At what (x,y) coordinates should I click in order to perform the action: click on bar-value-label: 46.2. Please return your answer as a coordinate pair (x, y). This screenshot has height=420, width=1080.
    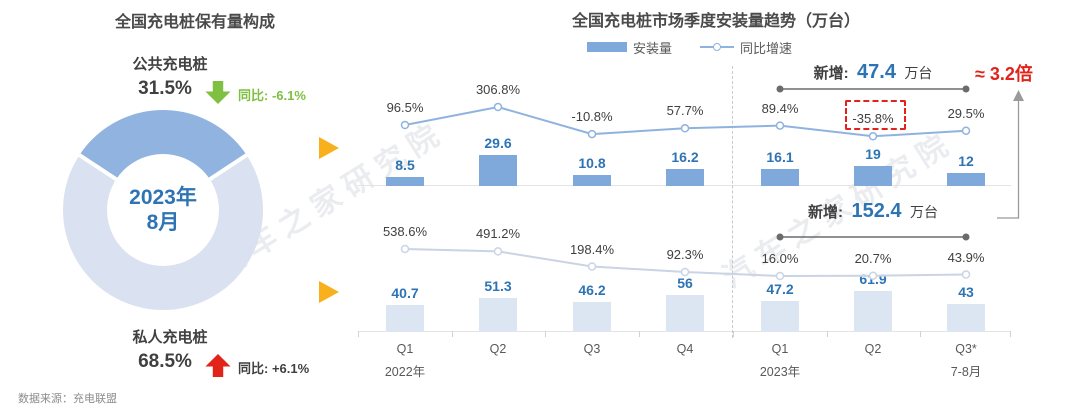
    Looking at the image, I should click on (592, 290).